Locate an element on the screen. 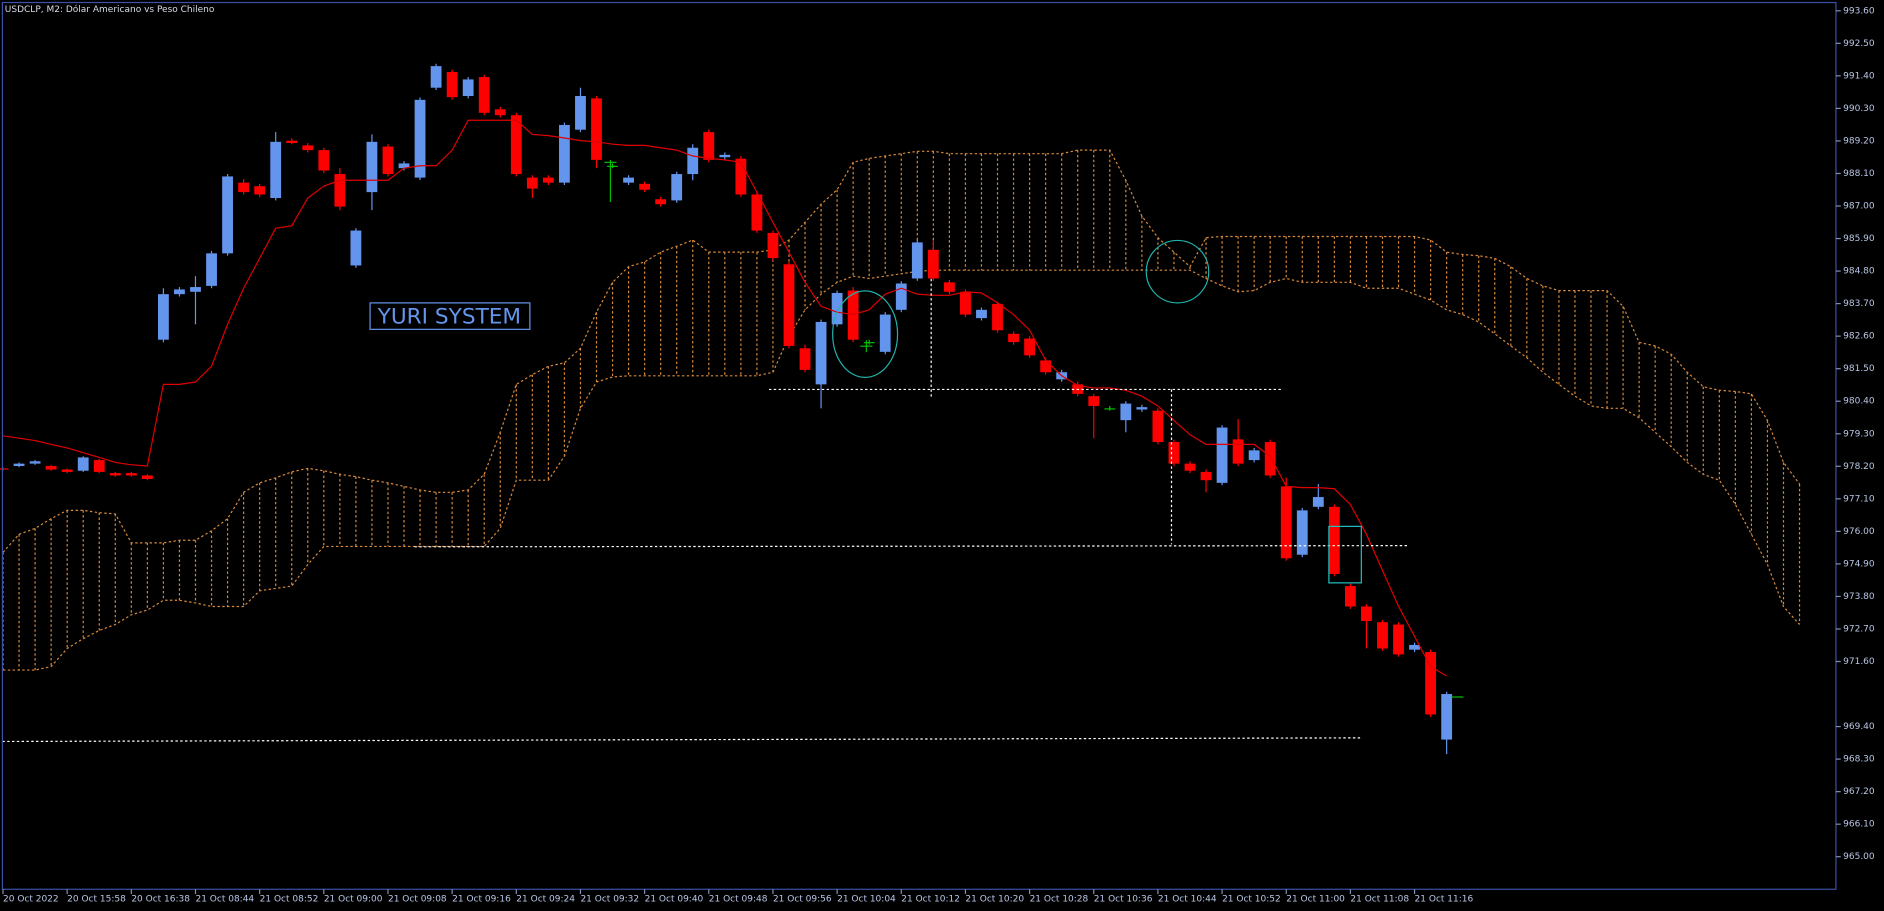 The height and width of the screenshot is (911, 1884). y-tick-label: 979.30 is located at coordinates (1859, 434).